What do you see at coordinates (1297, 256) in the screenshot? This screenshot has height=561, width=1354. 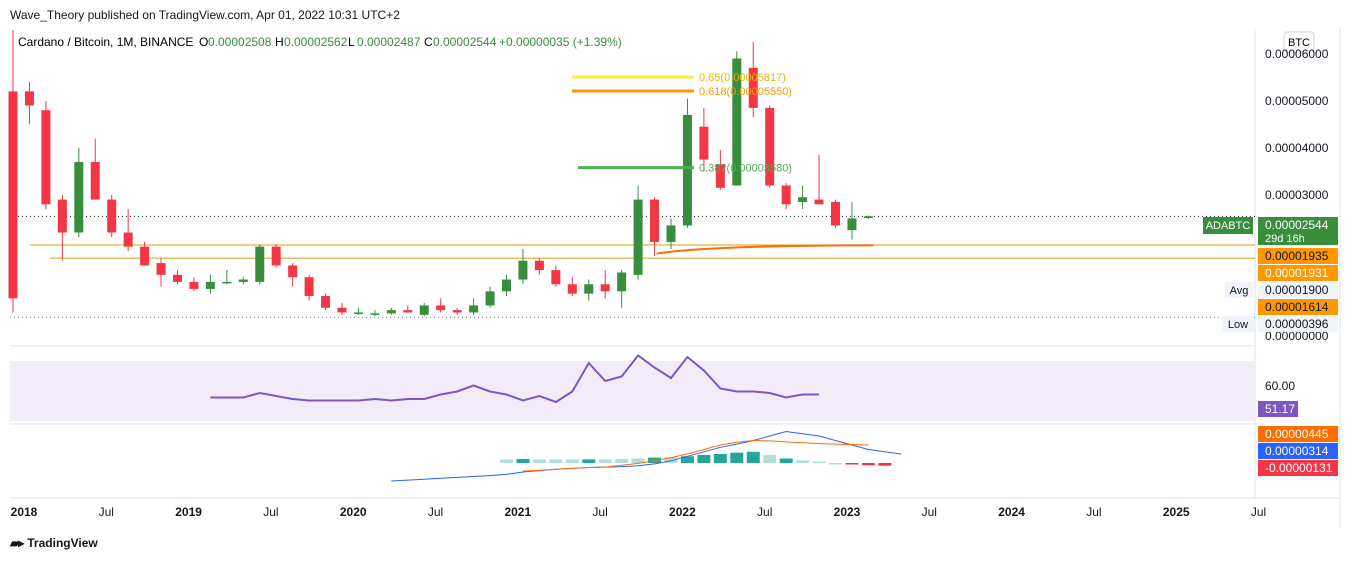 I see `support-1-price: 0.00001935` at bounding box center [1297, 256].